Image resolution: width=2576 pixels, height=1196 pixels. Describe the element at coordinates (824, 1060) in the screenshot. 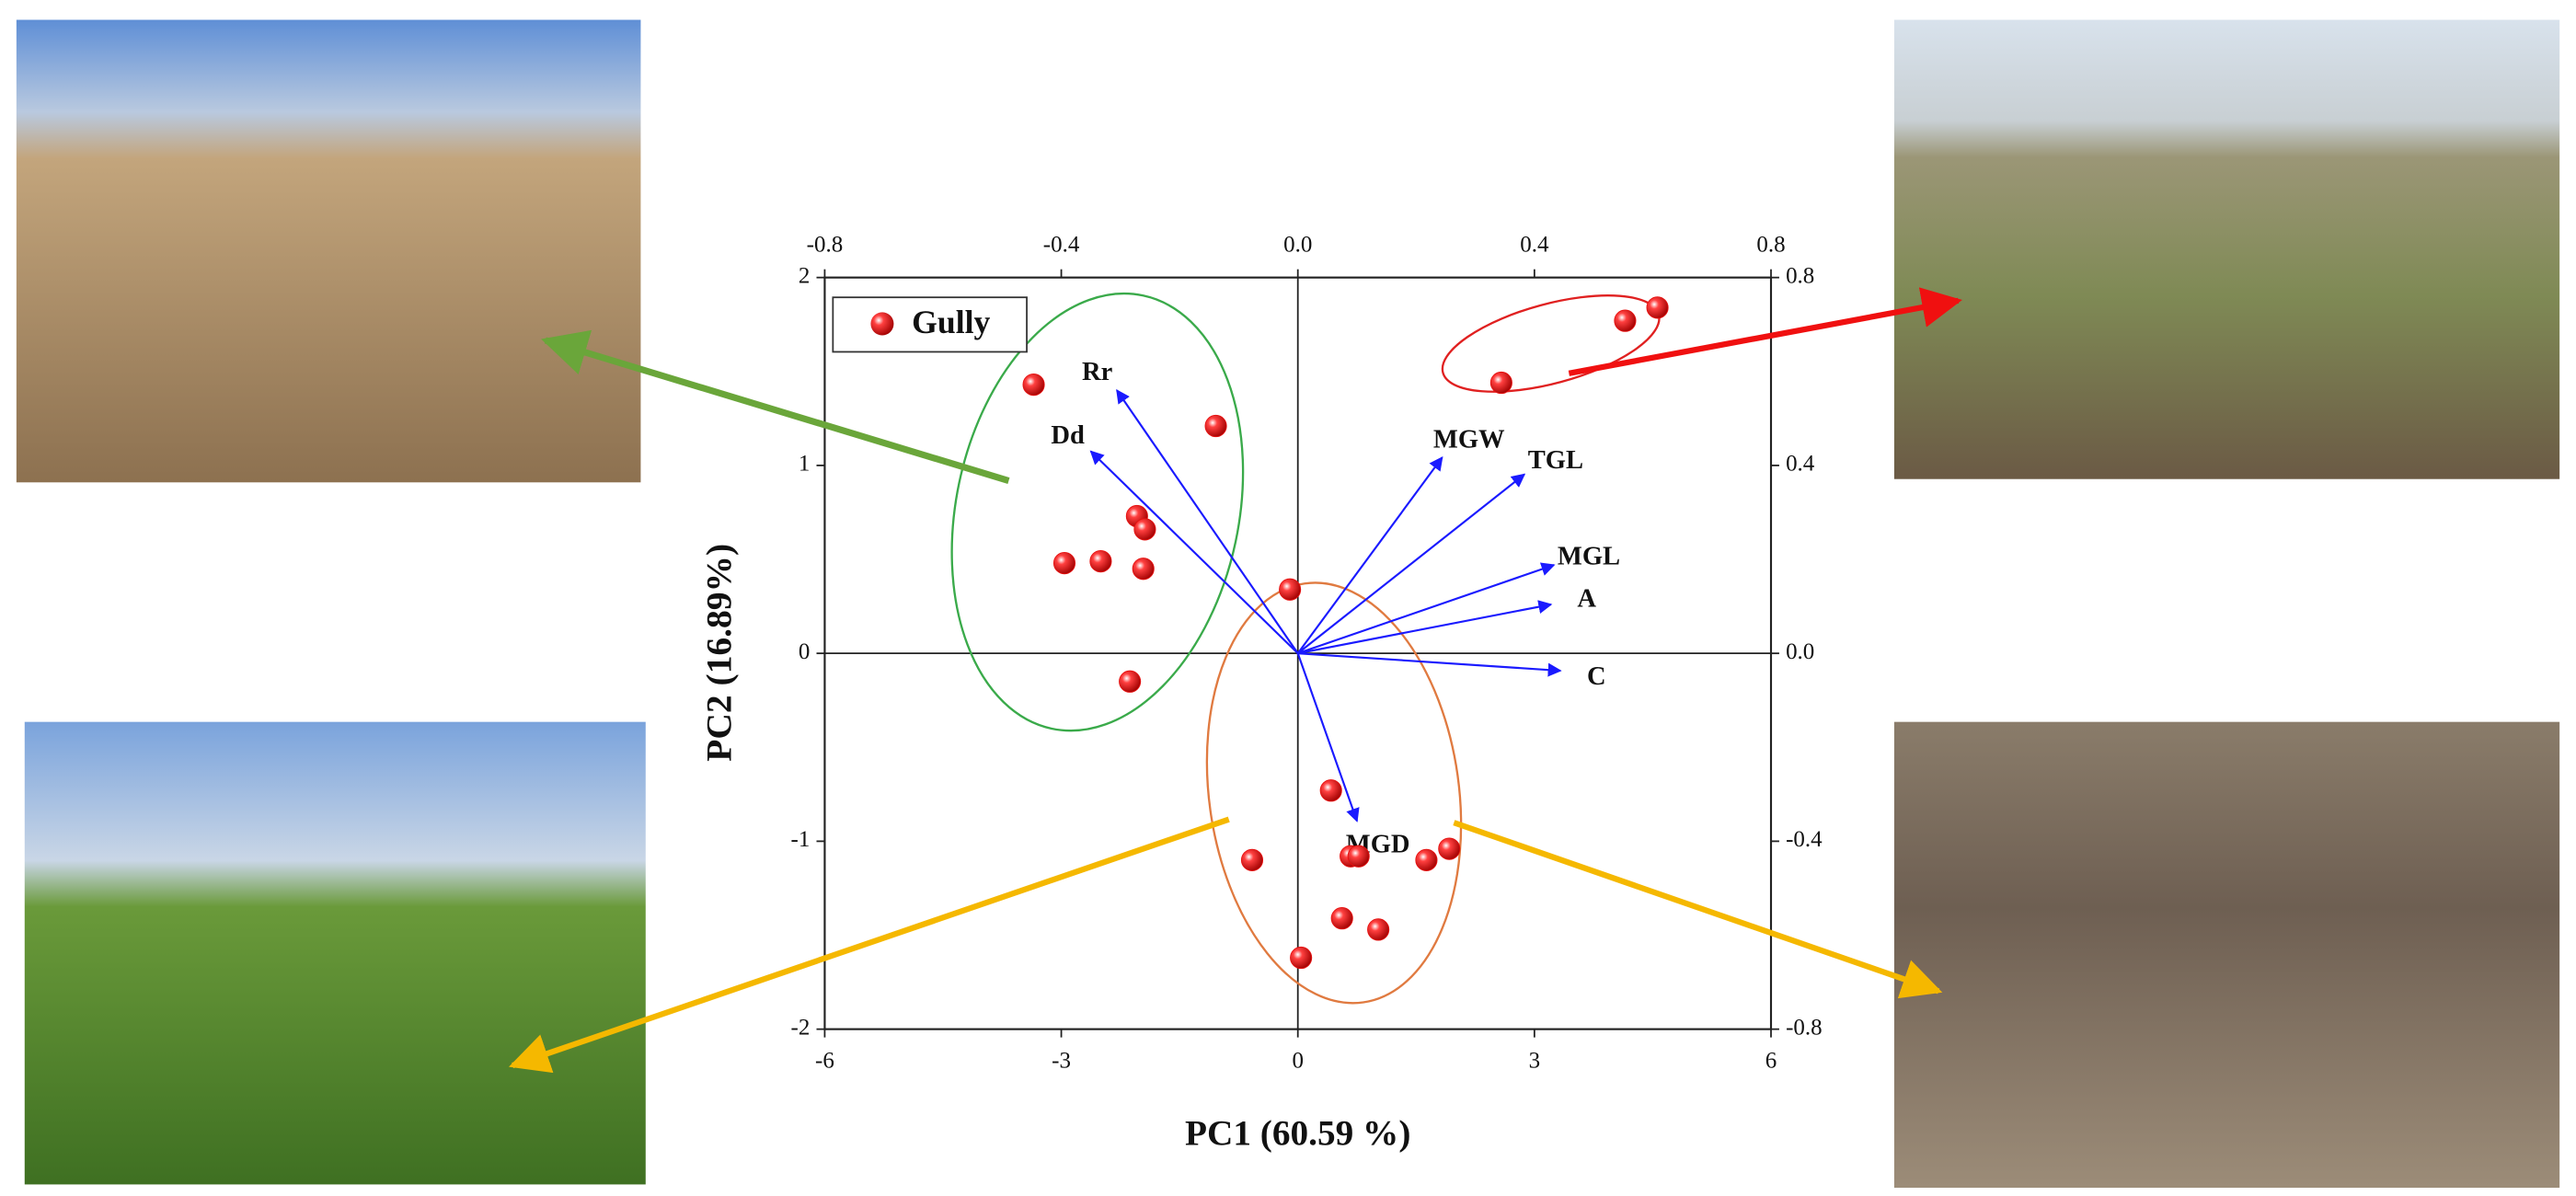

I see `x-tick-label: -6` at that location.